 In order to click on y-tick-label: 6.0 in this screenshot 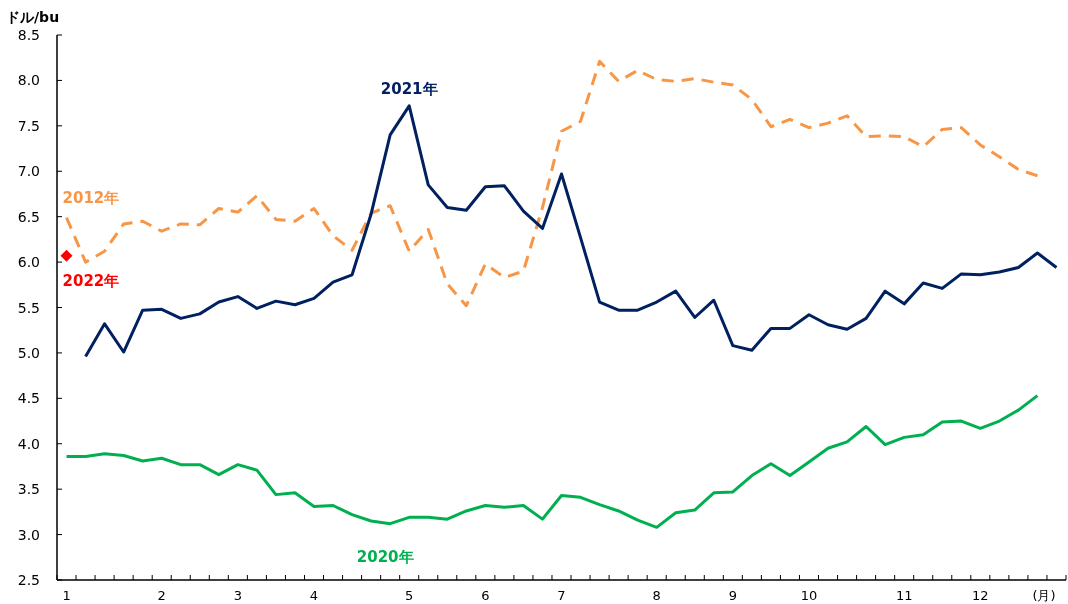, I will do `click(28, 262)`.